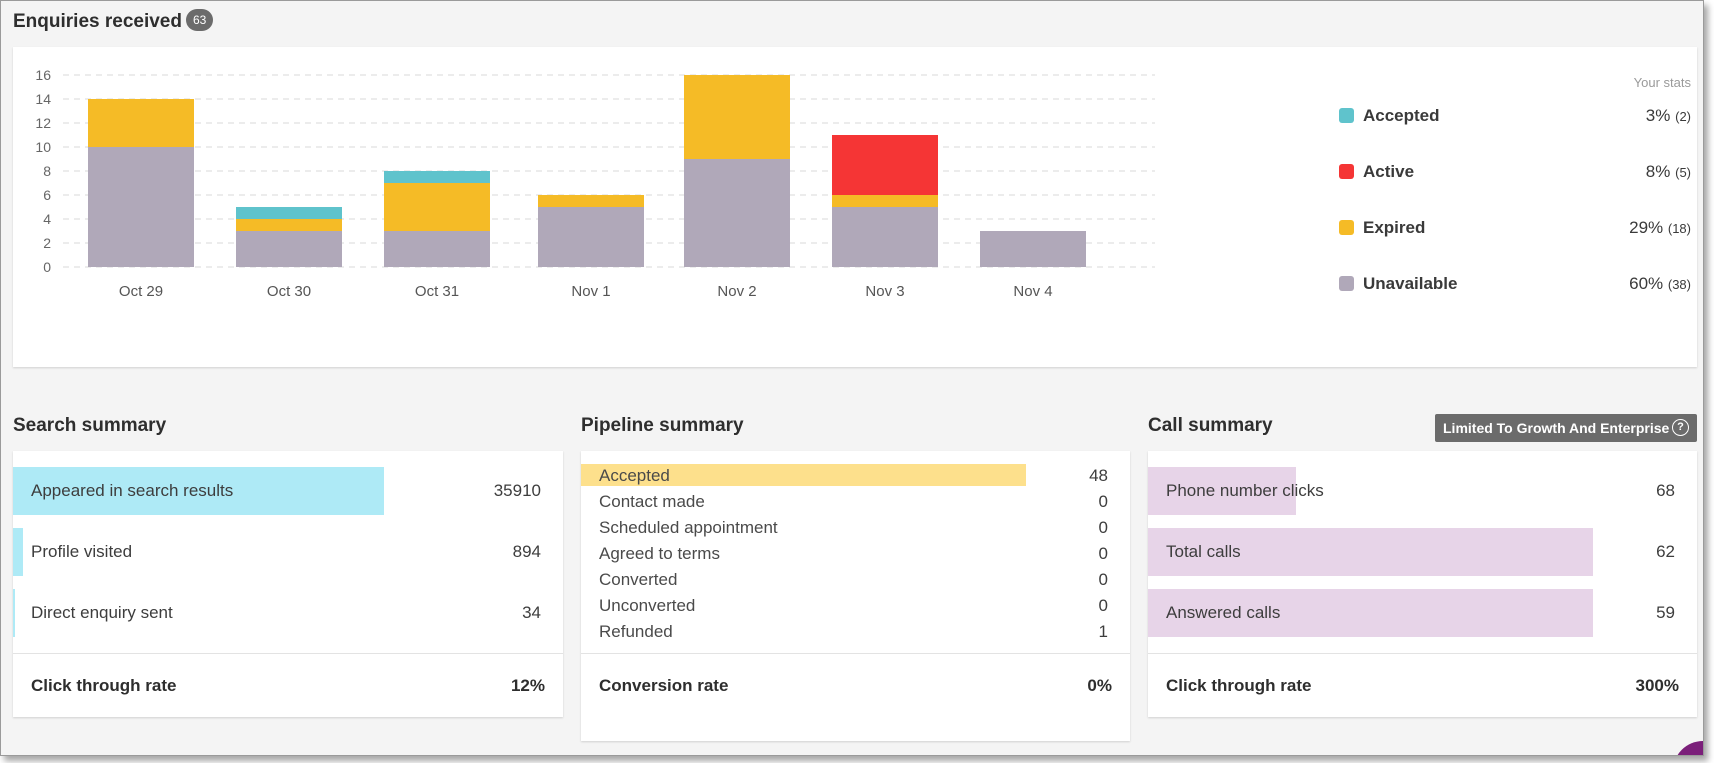 This screenshot has width=1714, height=763. I want to click on legend-count: (2), so click(1683, 116).